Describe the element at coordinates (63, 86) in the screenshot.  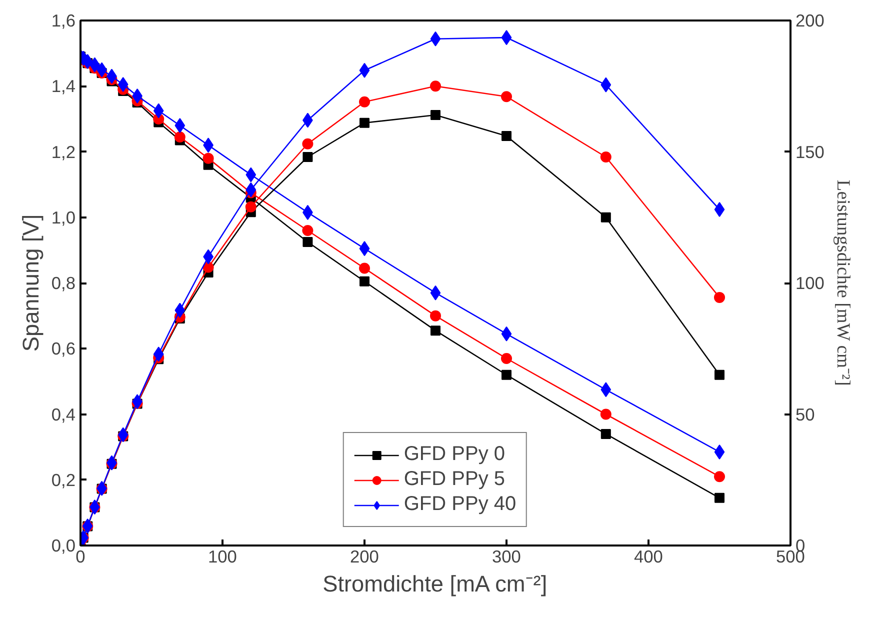
I see `y-tick-label: 1,4` at that location.